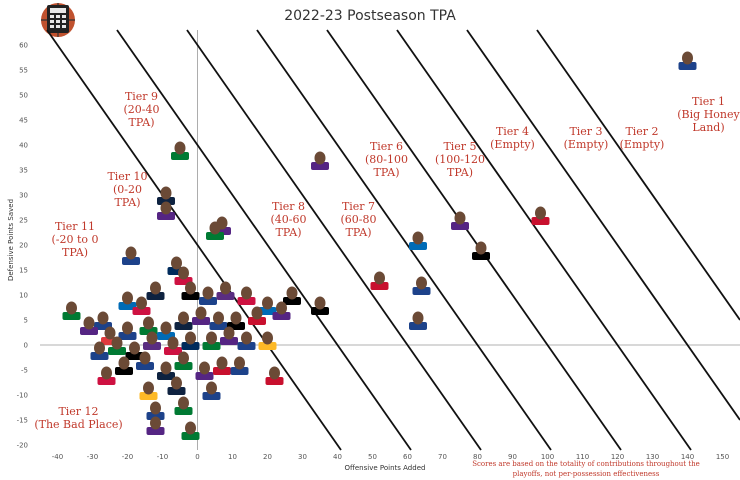  I want to click on tier-label-line: (-20 to 0, so click(74, 239).